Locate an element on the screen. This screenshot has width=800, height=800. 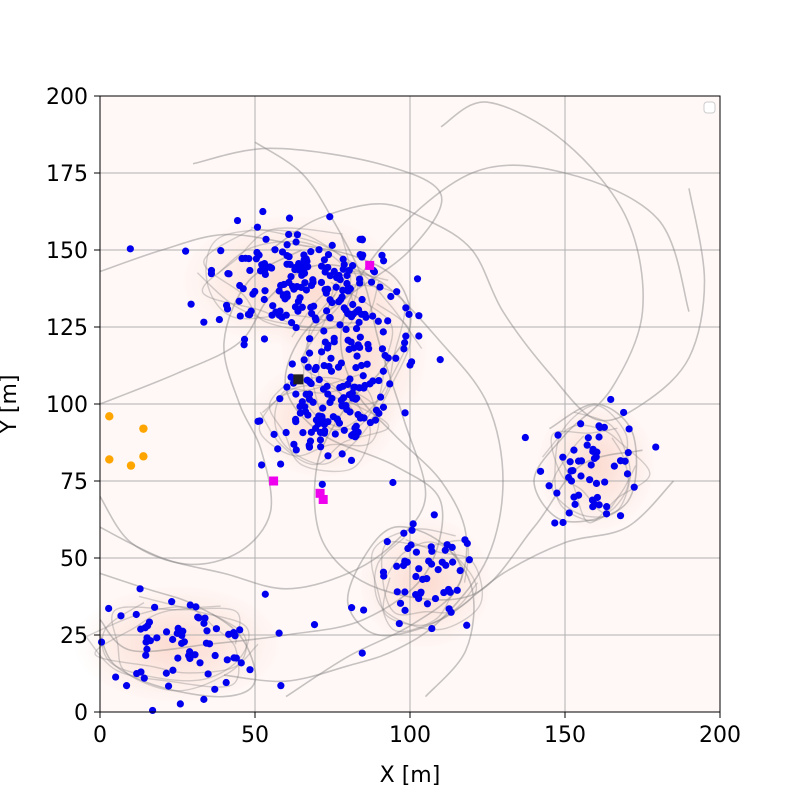
magenta-marker is located at coordinates (370, 265).